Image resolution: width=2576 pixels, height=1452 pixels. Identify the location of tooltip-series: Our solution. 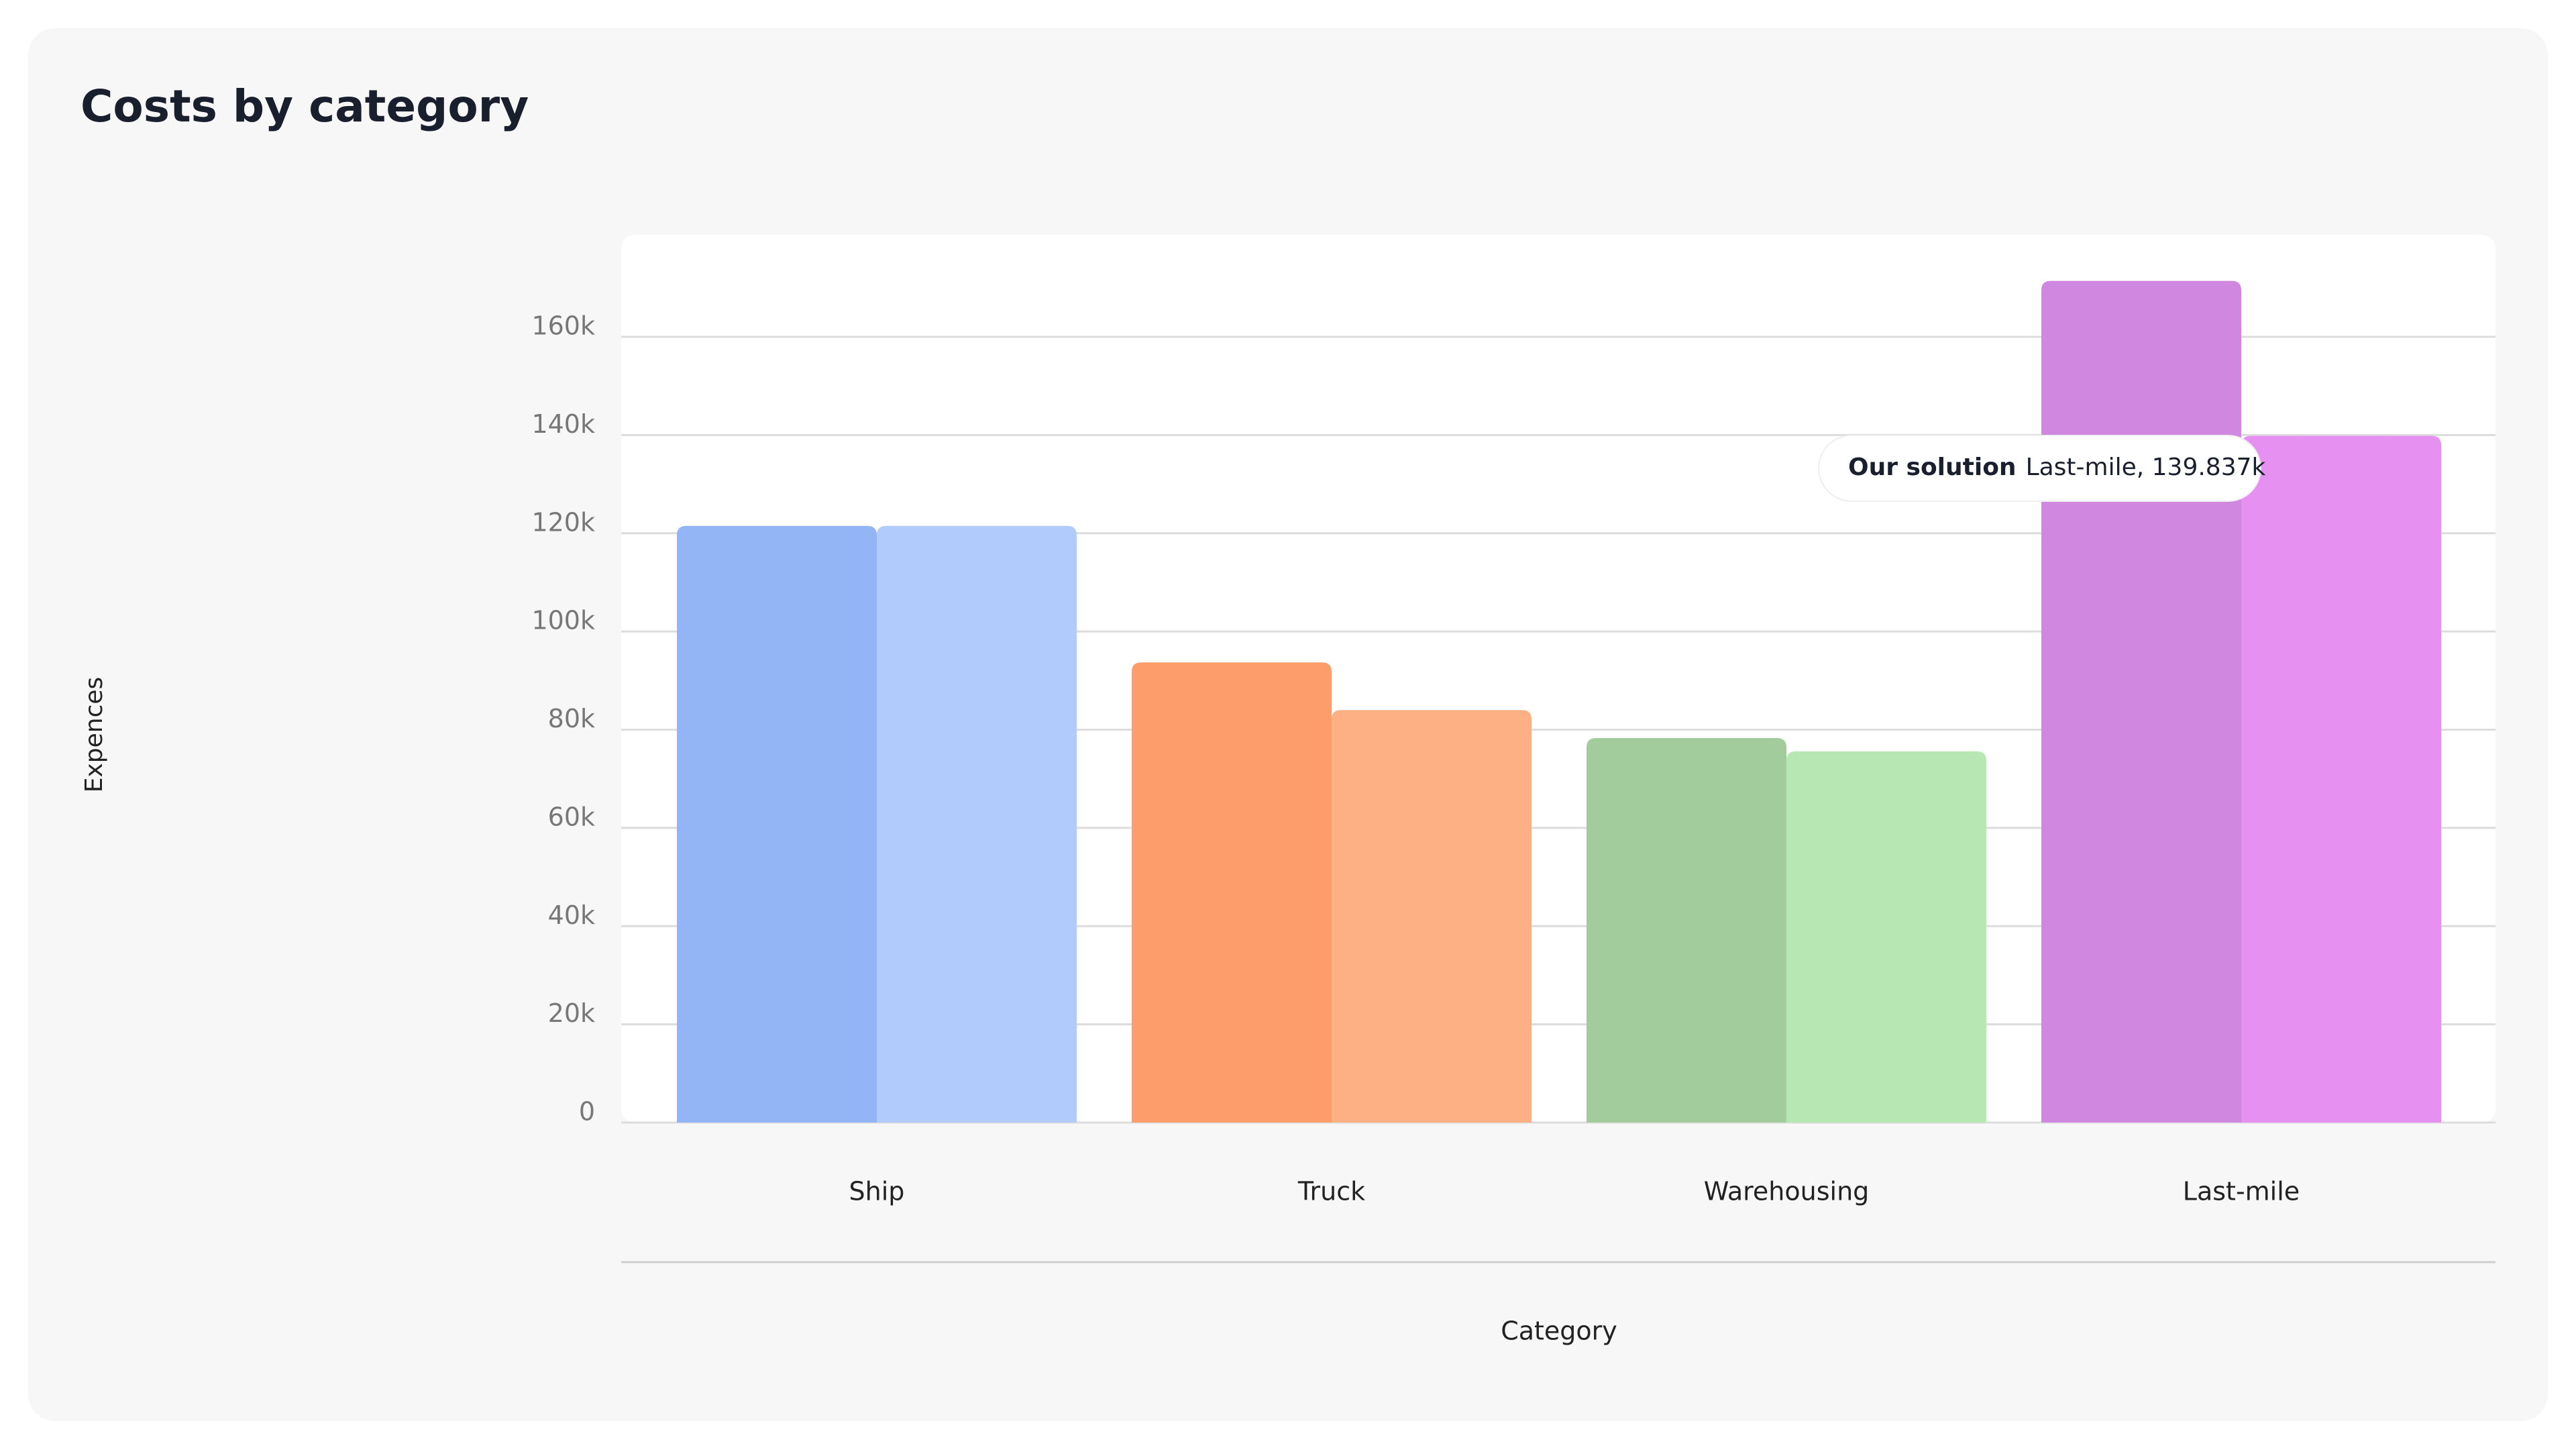
(1932, 468).